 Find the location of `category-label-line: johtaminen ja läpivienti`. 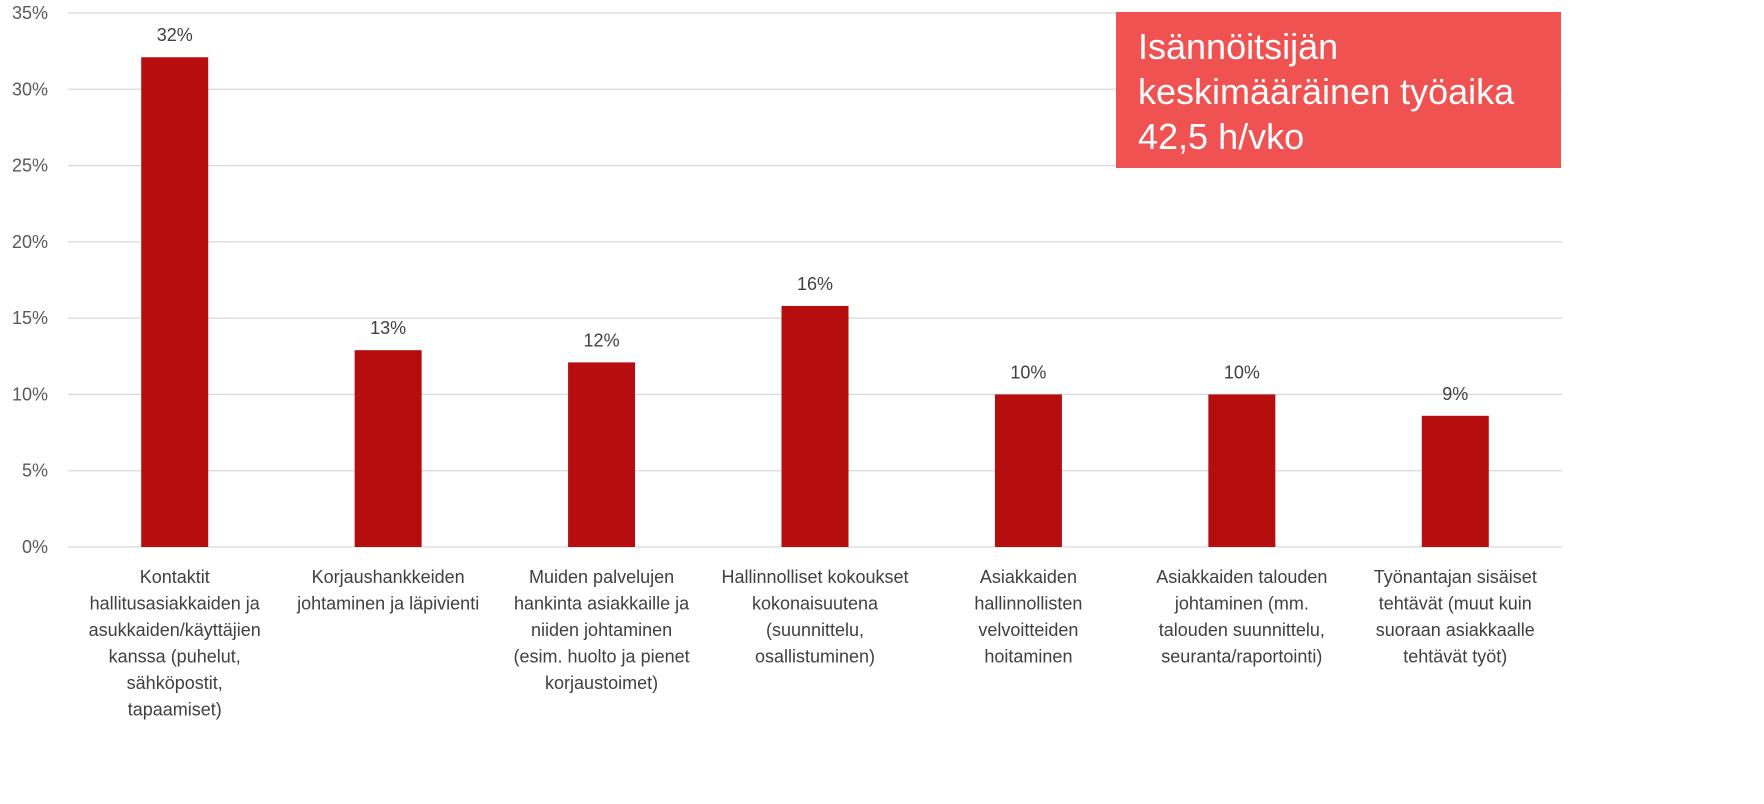

category-label-line: johtaminen ja läpivienti is located at coordinates (387, 604).